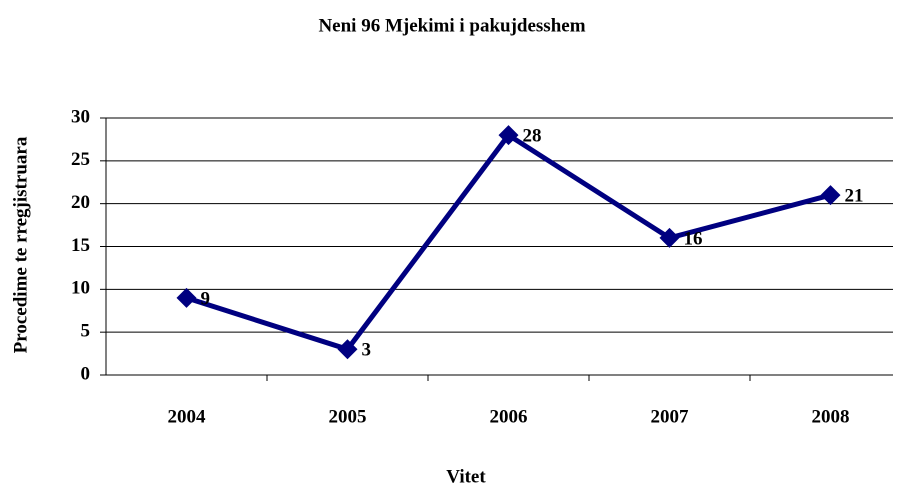  I want to click on x-tick-label: 2008, so click(831, 416).